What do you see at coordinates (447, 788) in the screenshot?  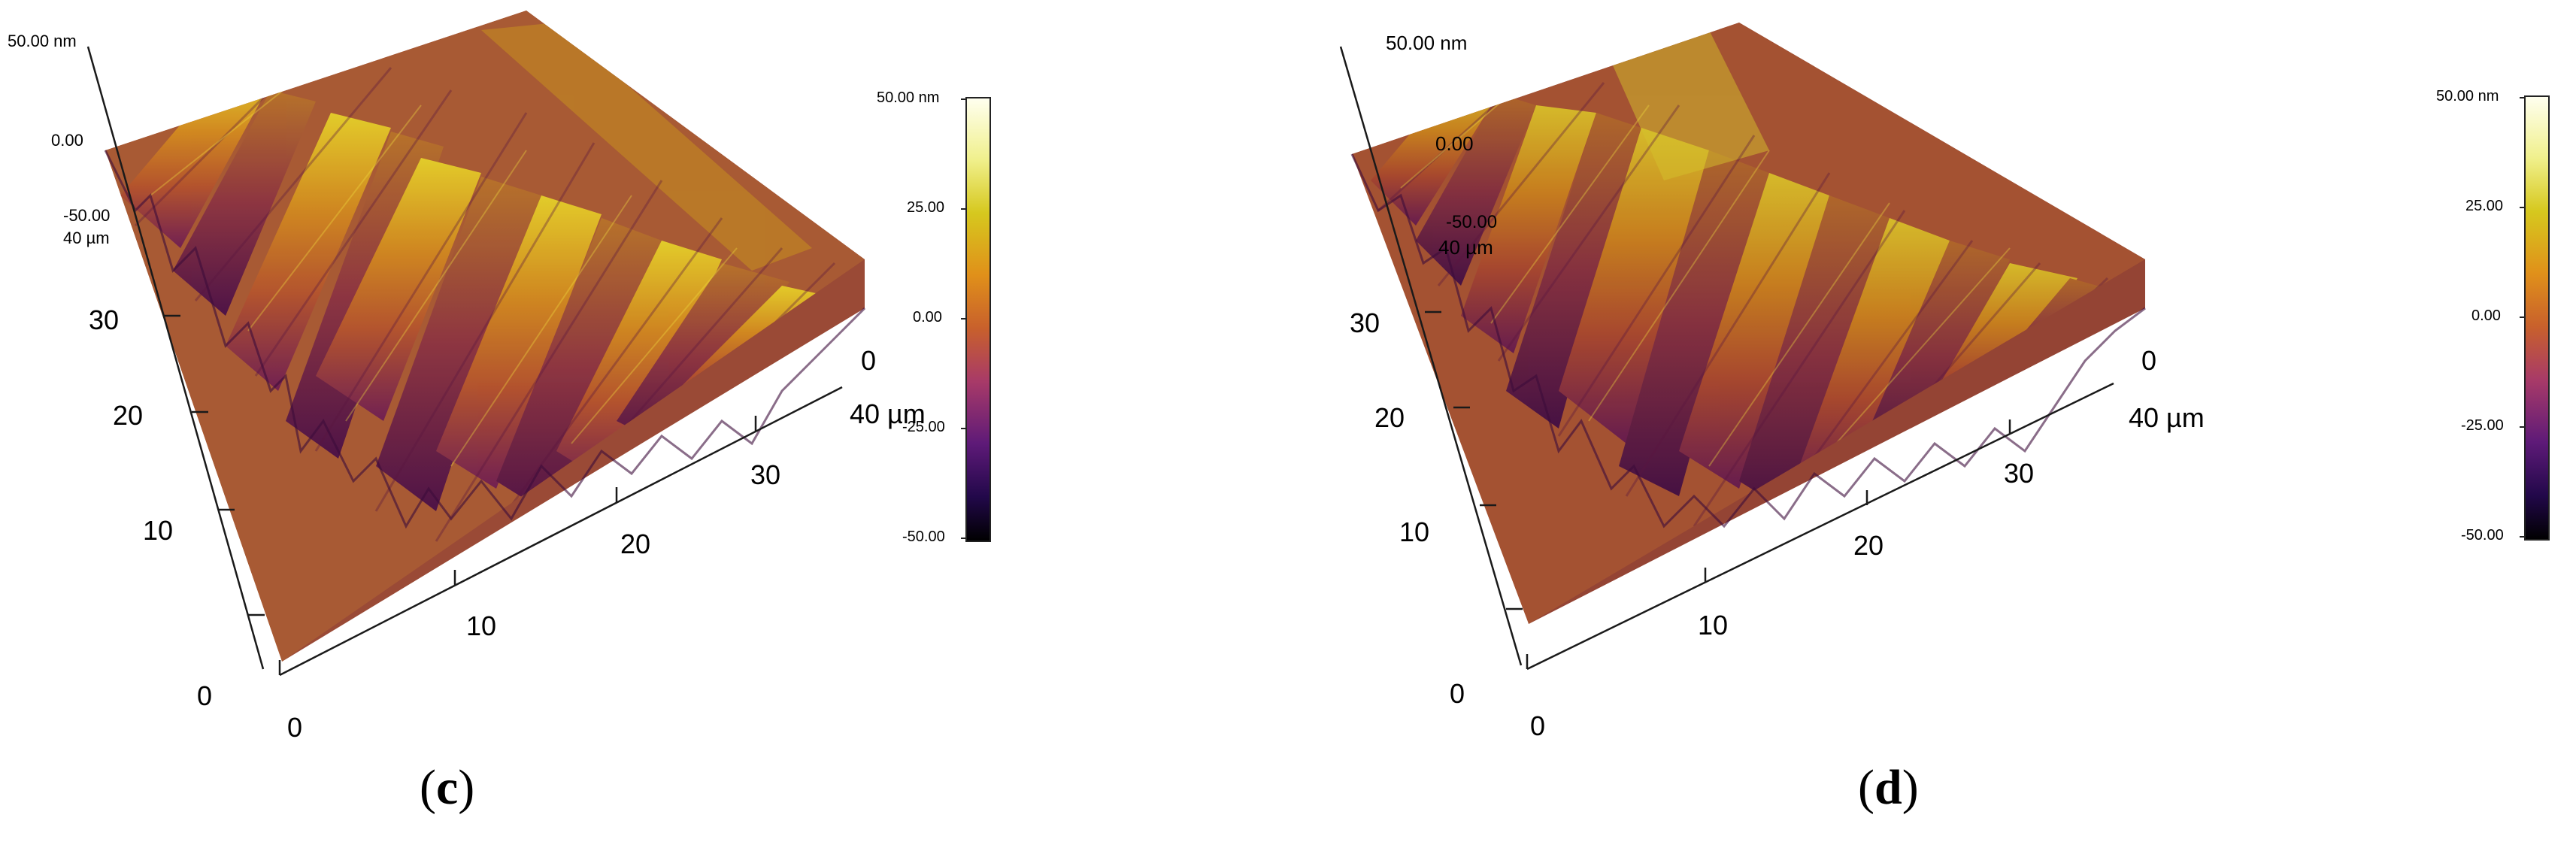 I see `panel-caption-c: (c)` at bounding box center [447, 788].